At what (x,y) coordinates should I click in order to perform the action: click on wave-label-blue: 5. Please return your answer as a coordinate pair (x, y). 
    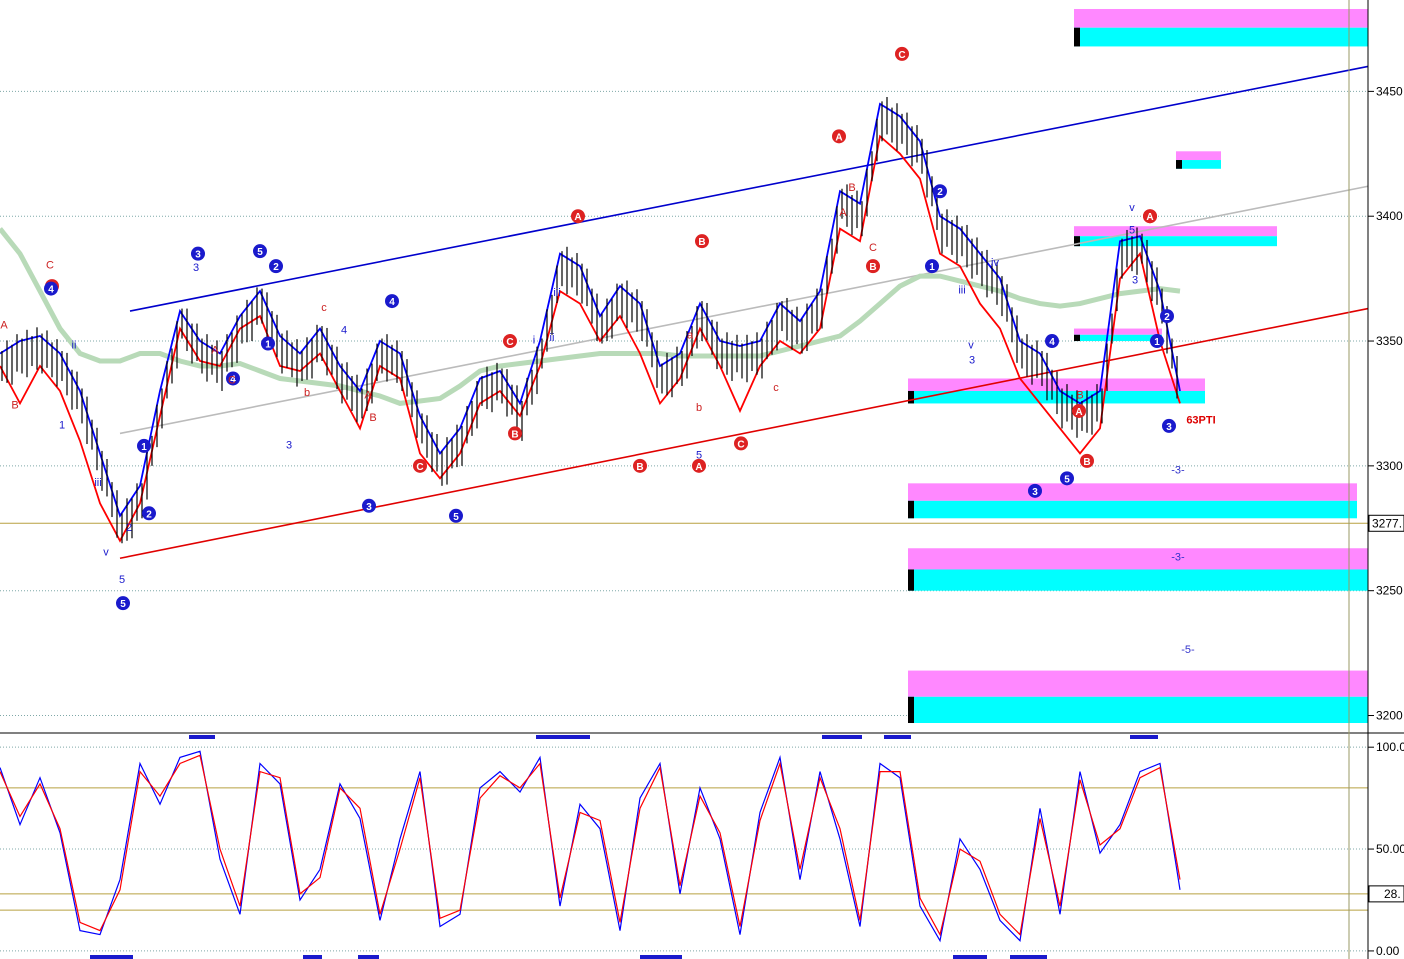
    Looking at the image, I should click on (699, 455).